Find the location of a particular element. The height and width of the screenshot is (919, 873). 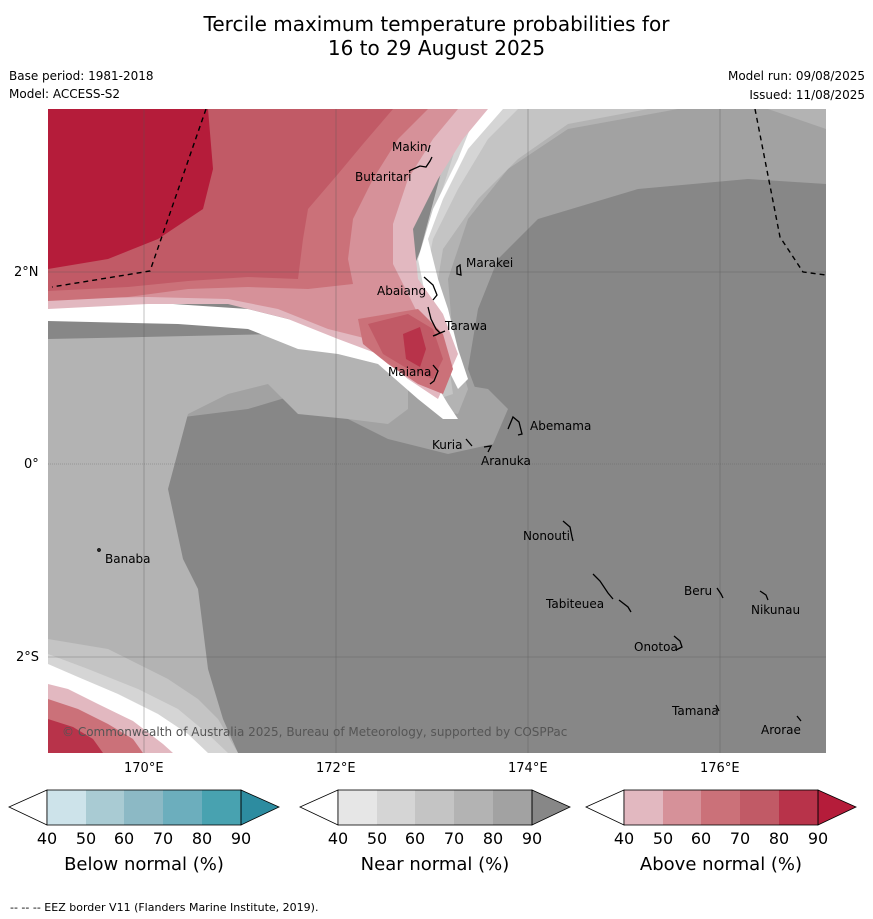

place-label-marakei: Marakei is located at coordinates (489, 263).